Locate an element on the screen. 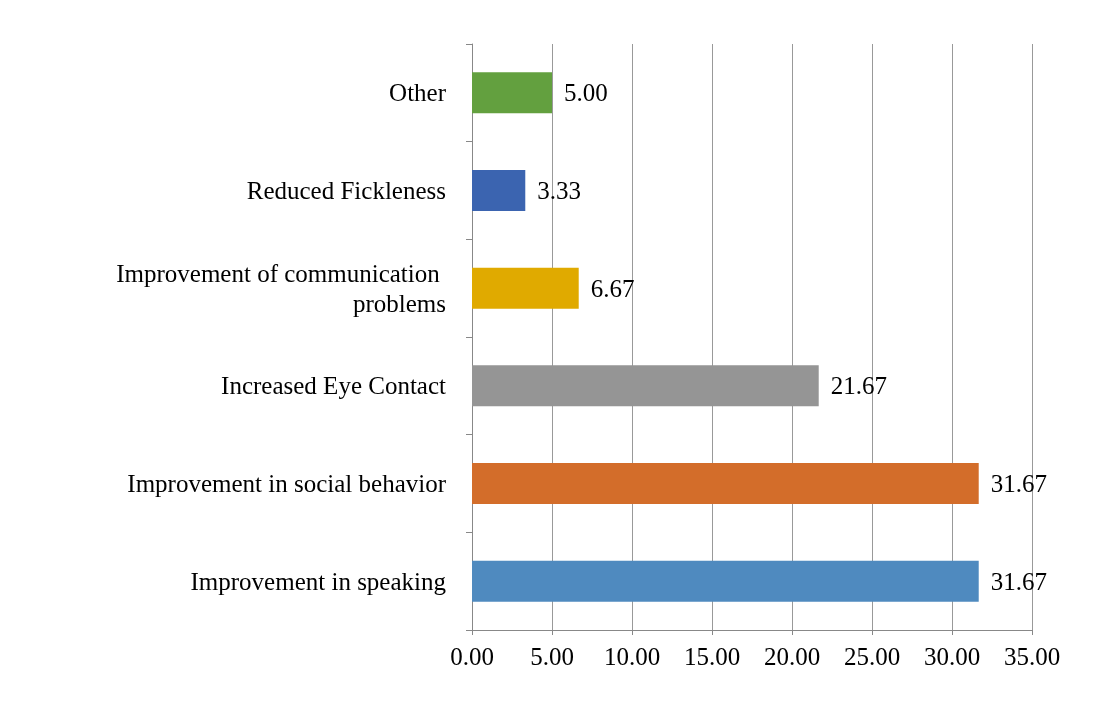 The width and height of the screenshot is (1096, 704). x-tick-label: 10.00 is located at coordinates (632, 656).